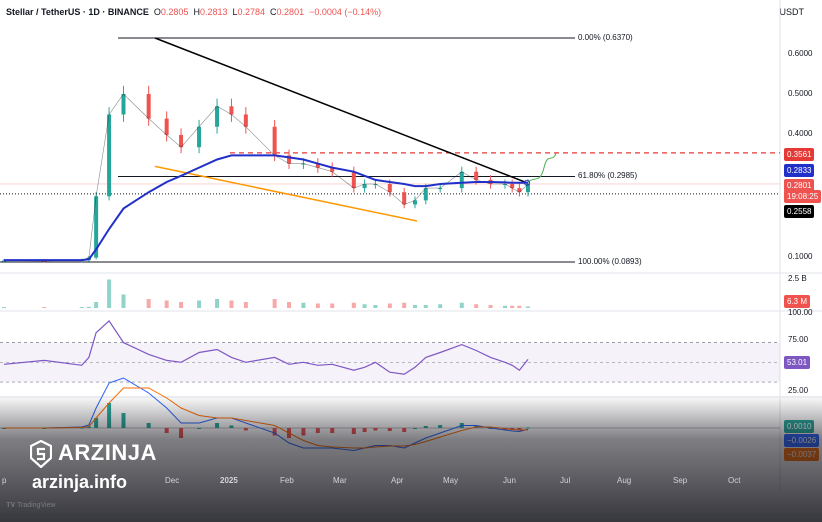 This screenshot has height=522, width=822. I want to click on ma-price-tag: 0.2833, so click(799, 170).